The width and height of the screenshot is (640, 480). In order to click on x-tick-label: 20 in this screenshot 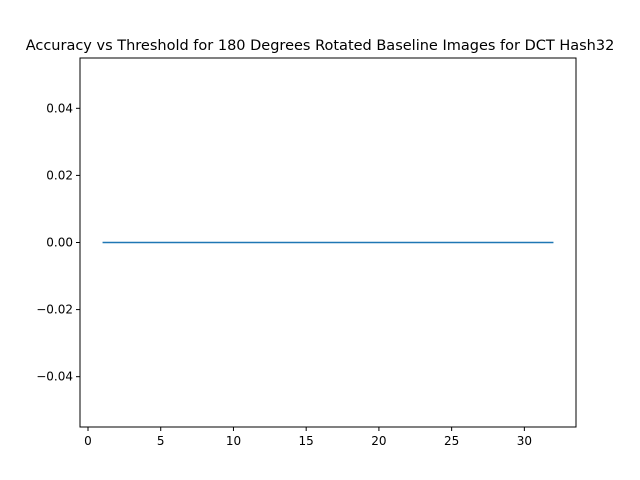, I will do `click(378, 441)`.